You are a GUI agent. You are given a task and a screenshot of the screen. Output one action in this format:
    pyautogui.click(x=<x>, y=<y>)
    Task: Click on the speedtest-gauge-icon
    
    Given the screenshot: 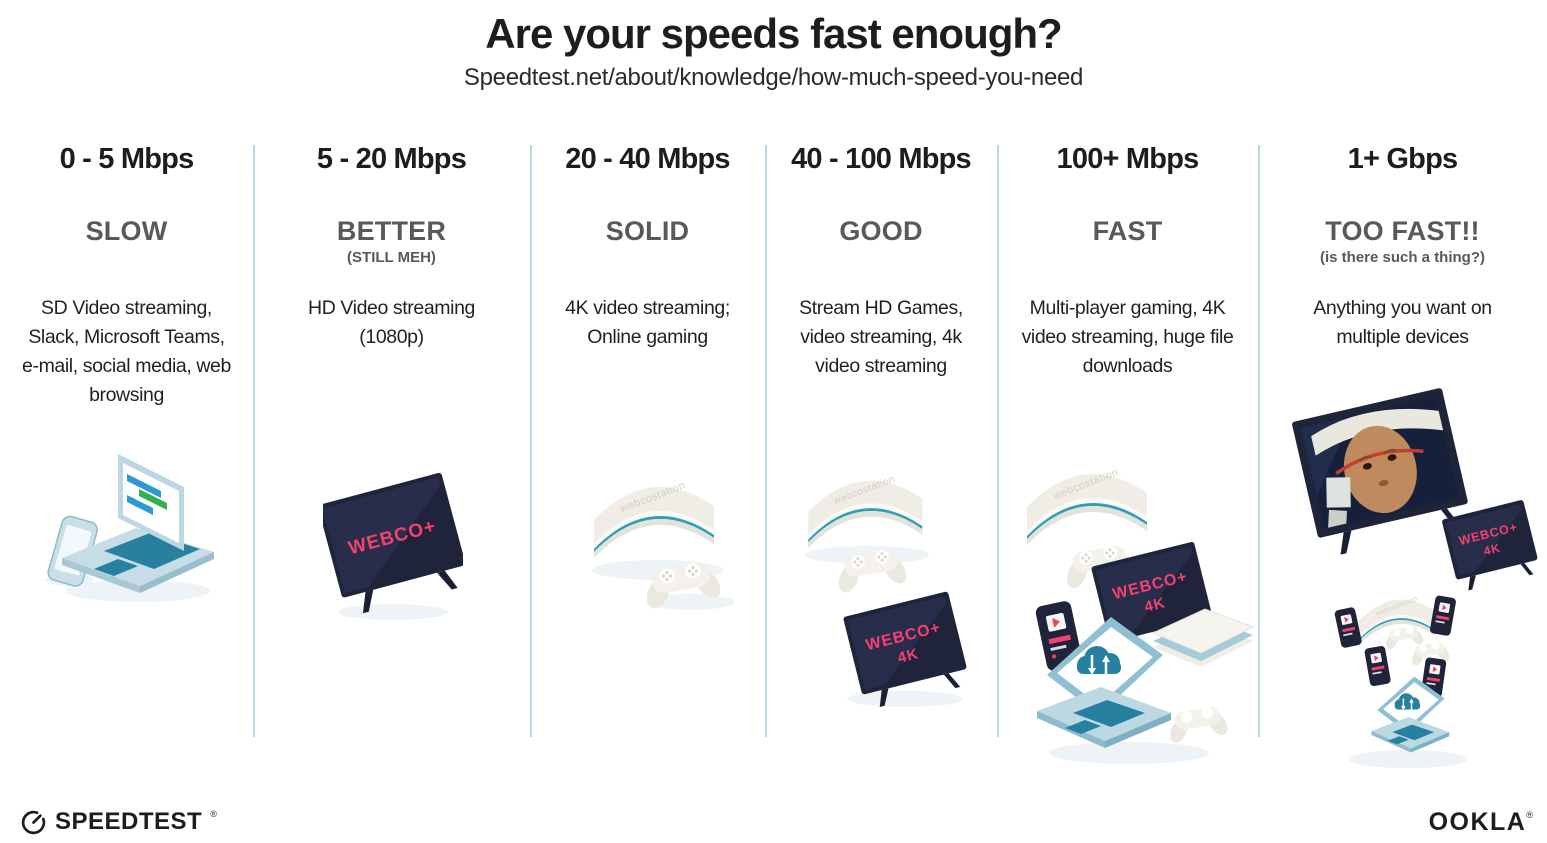 What is the action you would take?
    pyautogui.click(x=33, y=822)
    